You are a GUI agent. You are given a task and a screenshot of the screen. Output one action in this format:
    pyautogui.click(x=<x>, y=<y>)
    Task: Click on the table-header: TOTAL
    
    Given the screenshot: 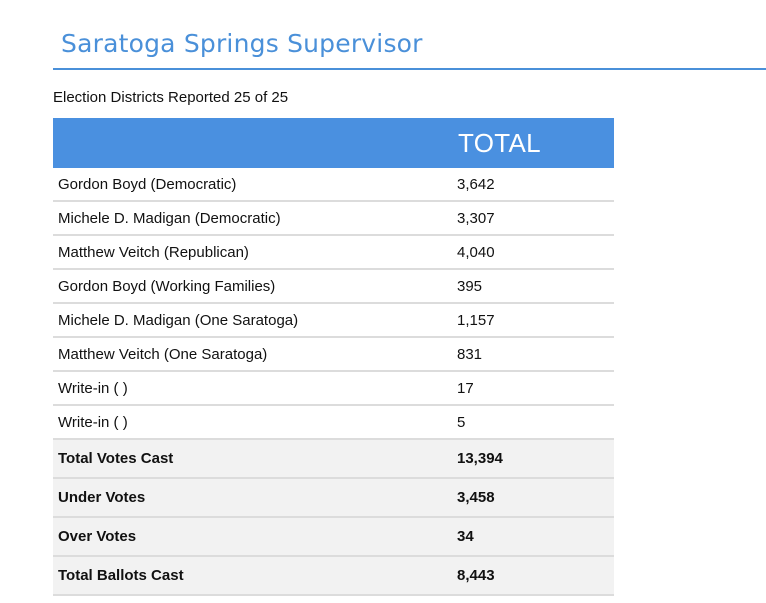 What is the action you would take?
    pyautogui.click(x=333, y=143)
    